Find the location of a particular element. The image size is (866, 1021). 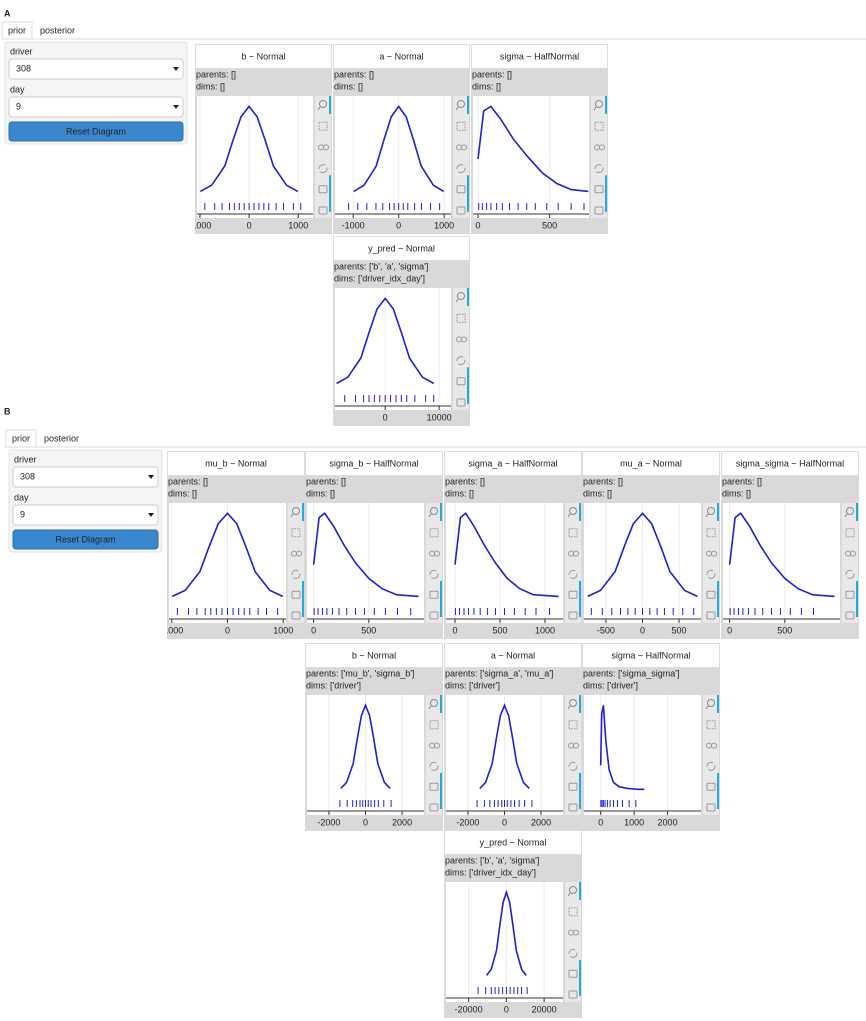

density-line is located at coordinates (504, 746).